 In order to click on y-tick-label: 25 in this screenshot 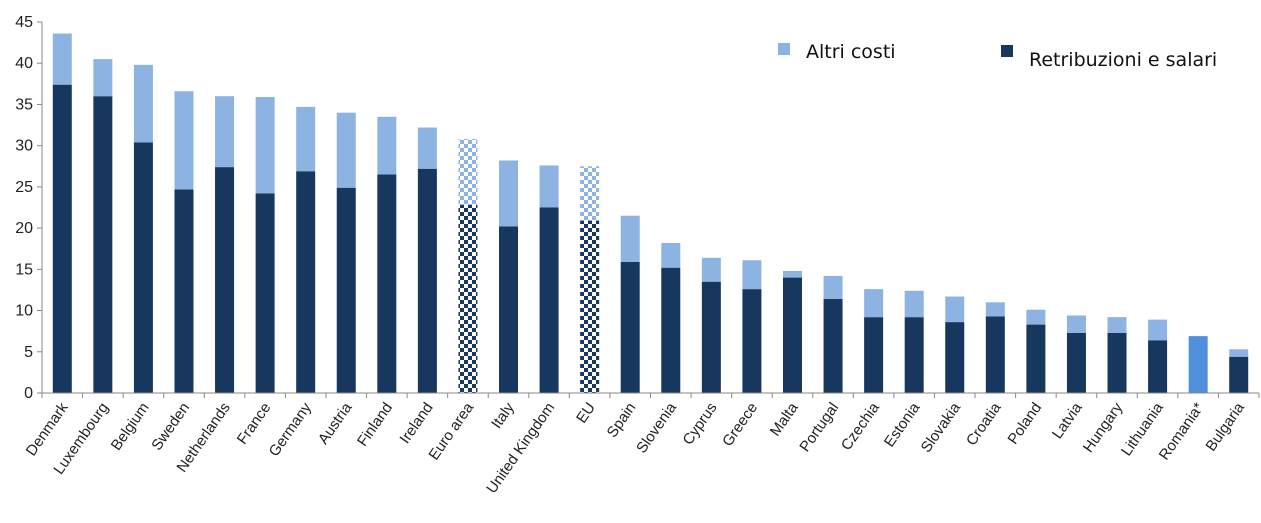, I will do `click(24, 187)`.